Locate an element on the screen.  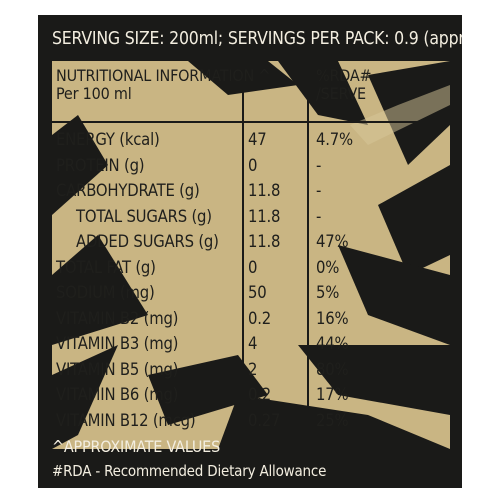
table-row: VITAMIN B6 (mg) 0.2 17% is located at coordinates (251, 395).